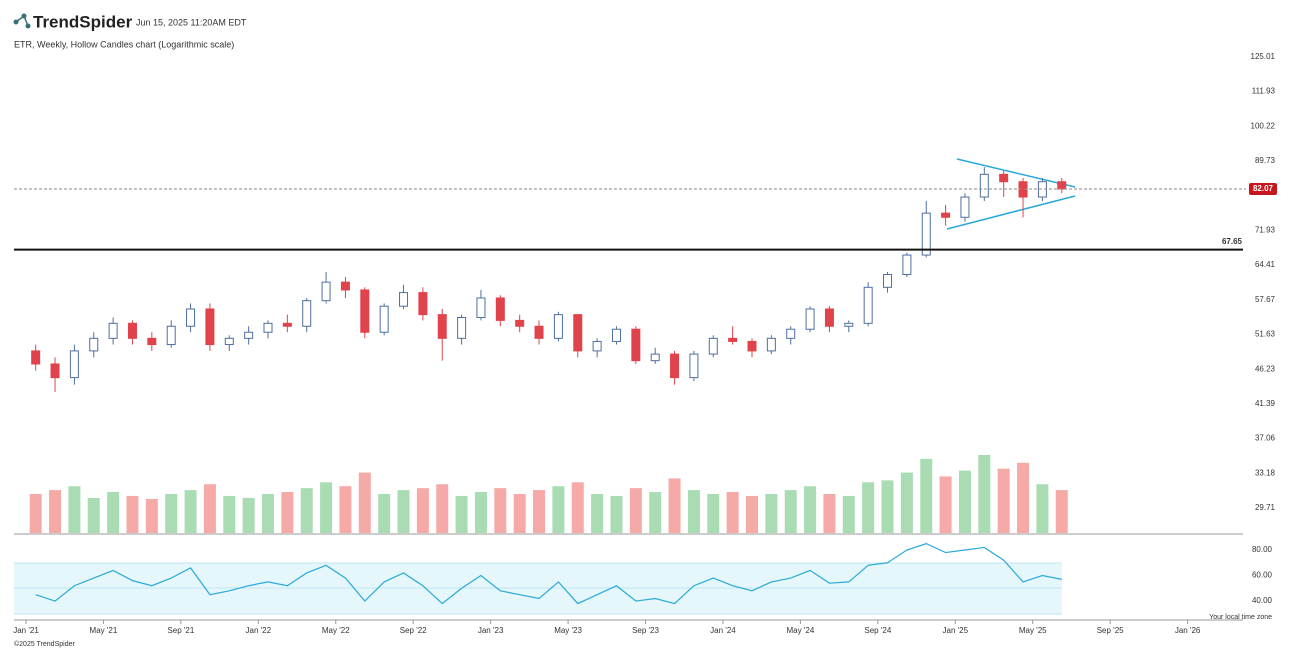  I want to click on y-tick-label: 125.01, so click(1263, 56).